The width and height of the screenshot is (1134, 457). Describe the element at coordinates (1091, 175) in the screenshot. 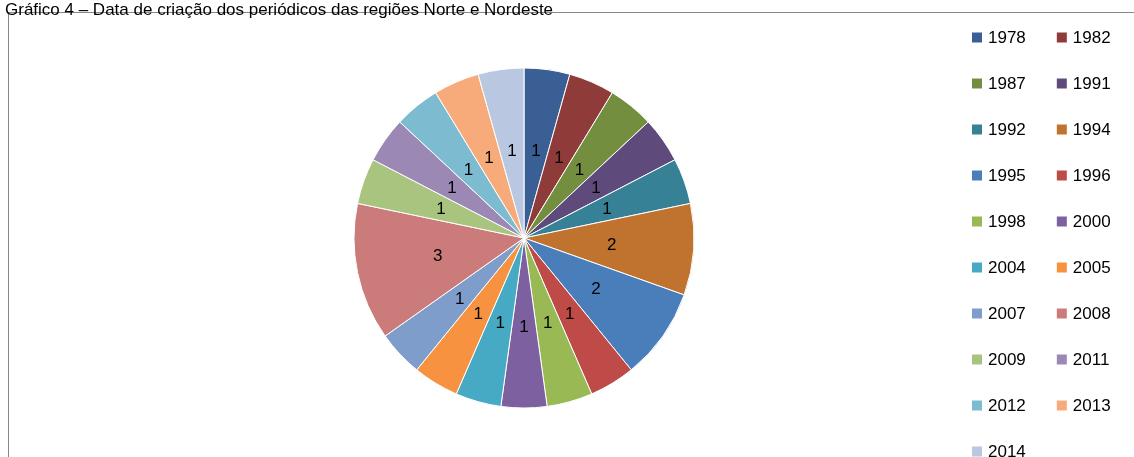

I see `legend-label: 1996` at that location.